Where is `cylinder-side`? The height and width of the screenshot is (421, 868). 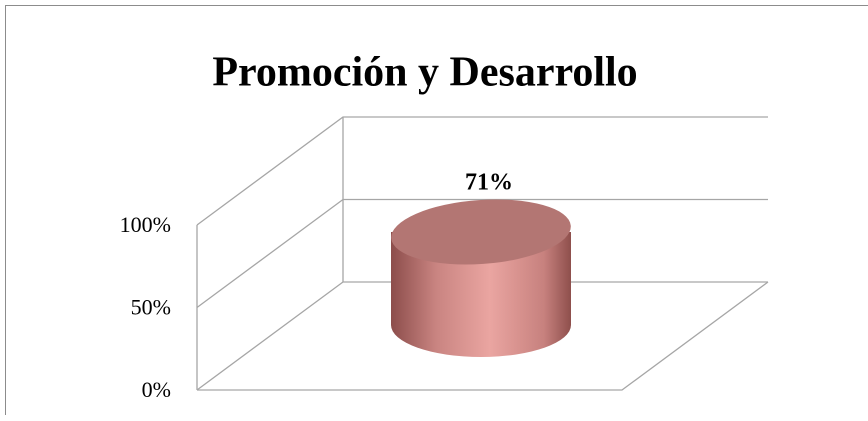
cylinder-side is located at coordinates (481, 294).